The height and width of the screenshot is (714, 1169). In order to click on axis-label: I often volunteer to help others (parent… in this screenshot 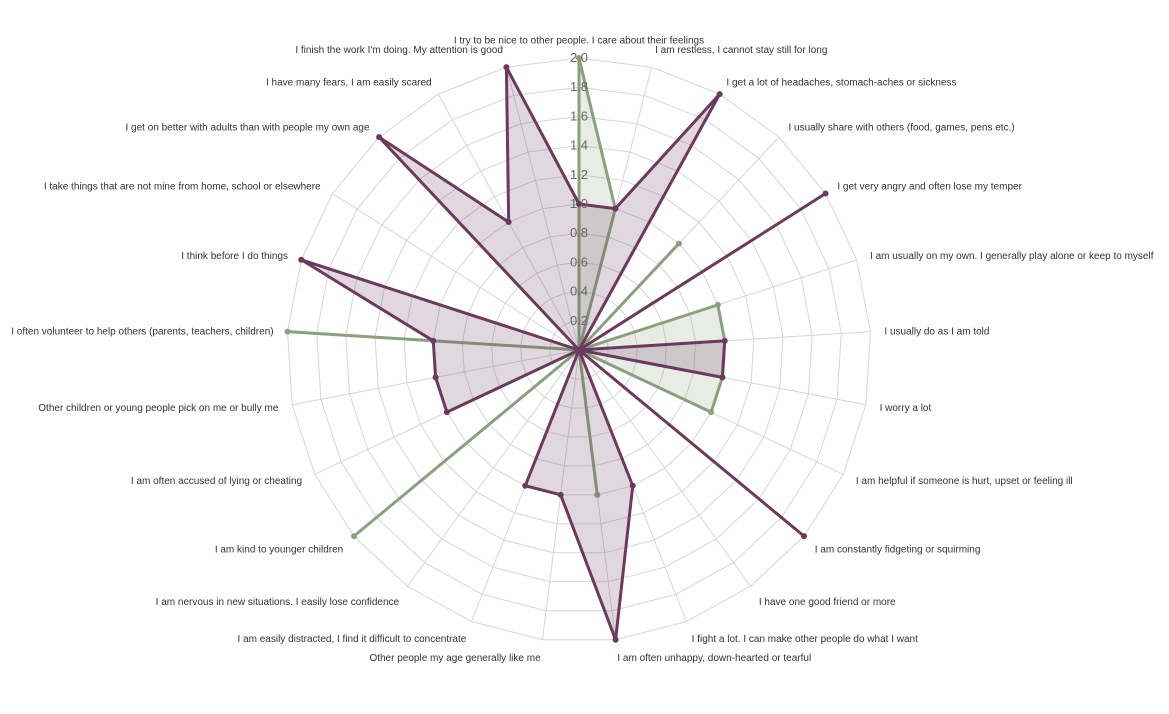, I will do `click(142, 331)`.